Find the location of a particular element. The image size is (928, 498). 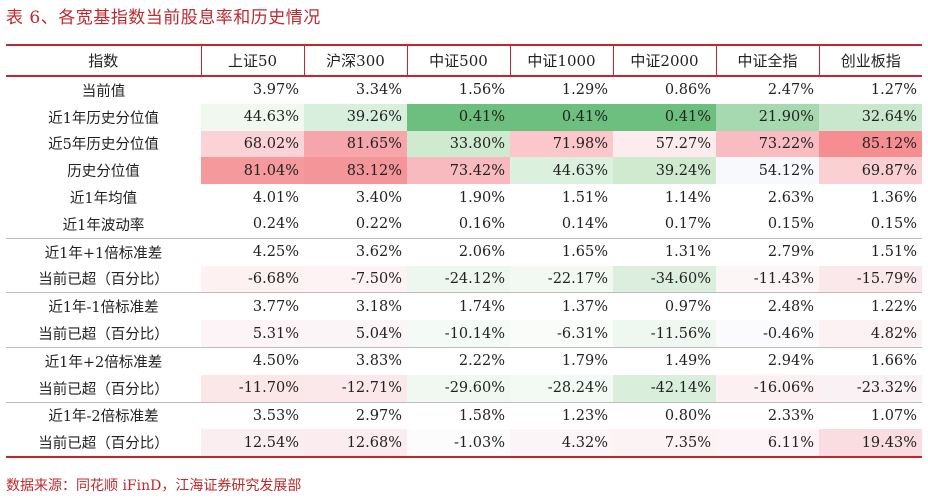

row-label: 近1年均值 is located at coordinates (103, 199).